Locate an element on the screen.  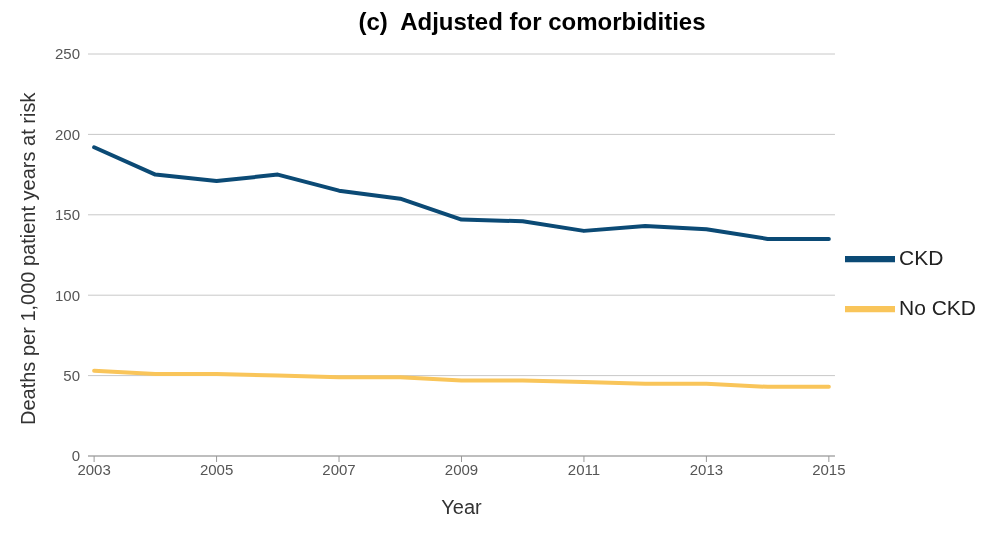
x-tick-label: 2005 is located at coordinates (216, 469).